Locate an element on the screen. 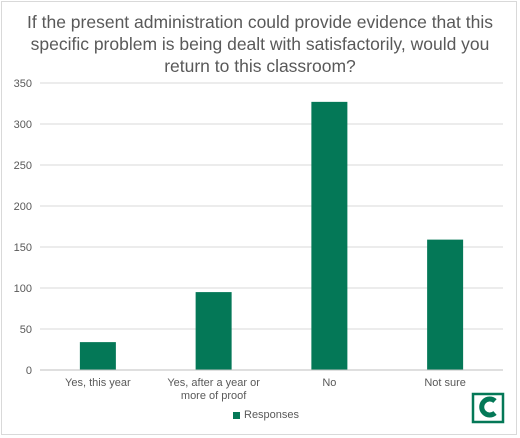 Image resolution: width=520 pixels, height=438 pixels. x-tick-label: Yes, this year is located at coordinates (98, 383).